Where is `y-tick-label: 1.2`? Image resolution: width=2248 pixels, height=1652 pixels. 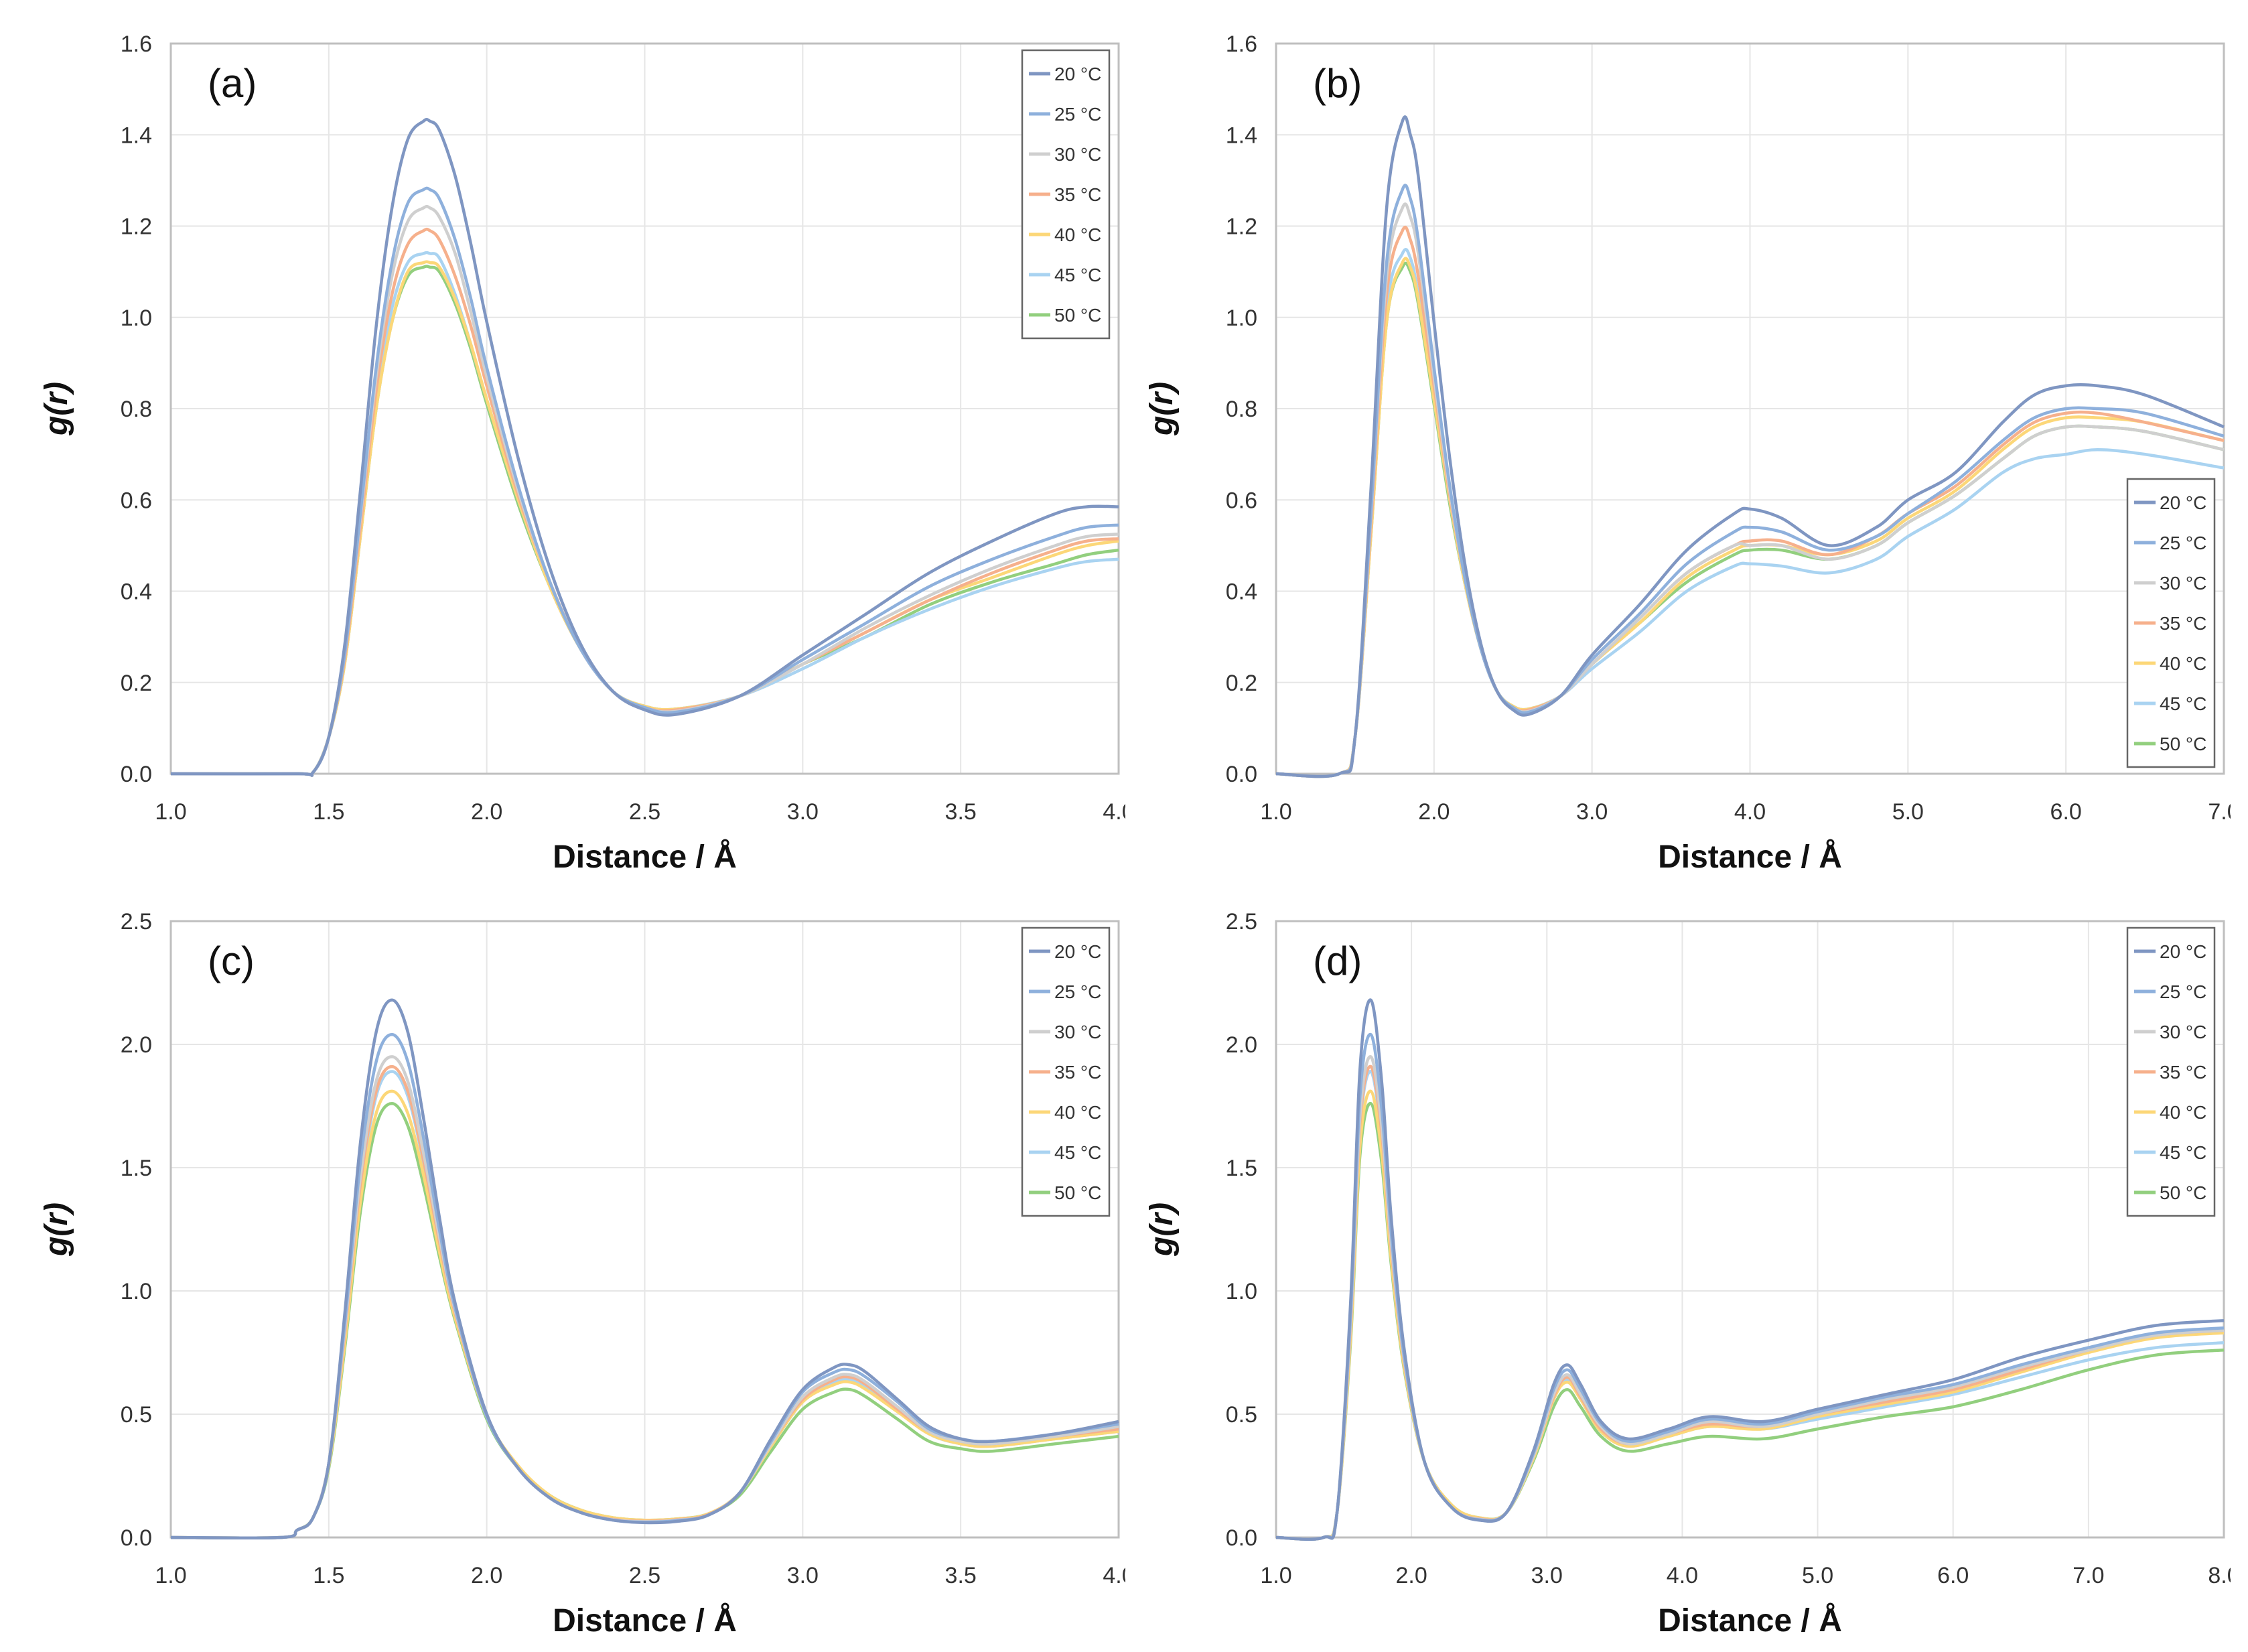 y-tick-label: 1.2 is located at coordinates (136, 227).